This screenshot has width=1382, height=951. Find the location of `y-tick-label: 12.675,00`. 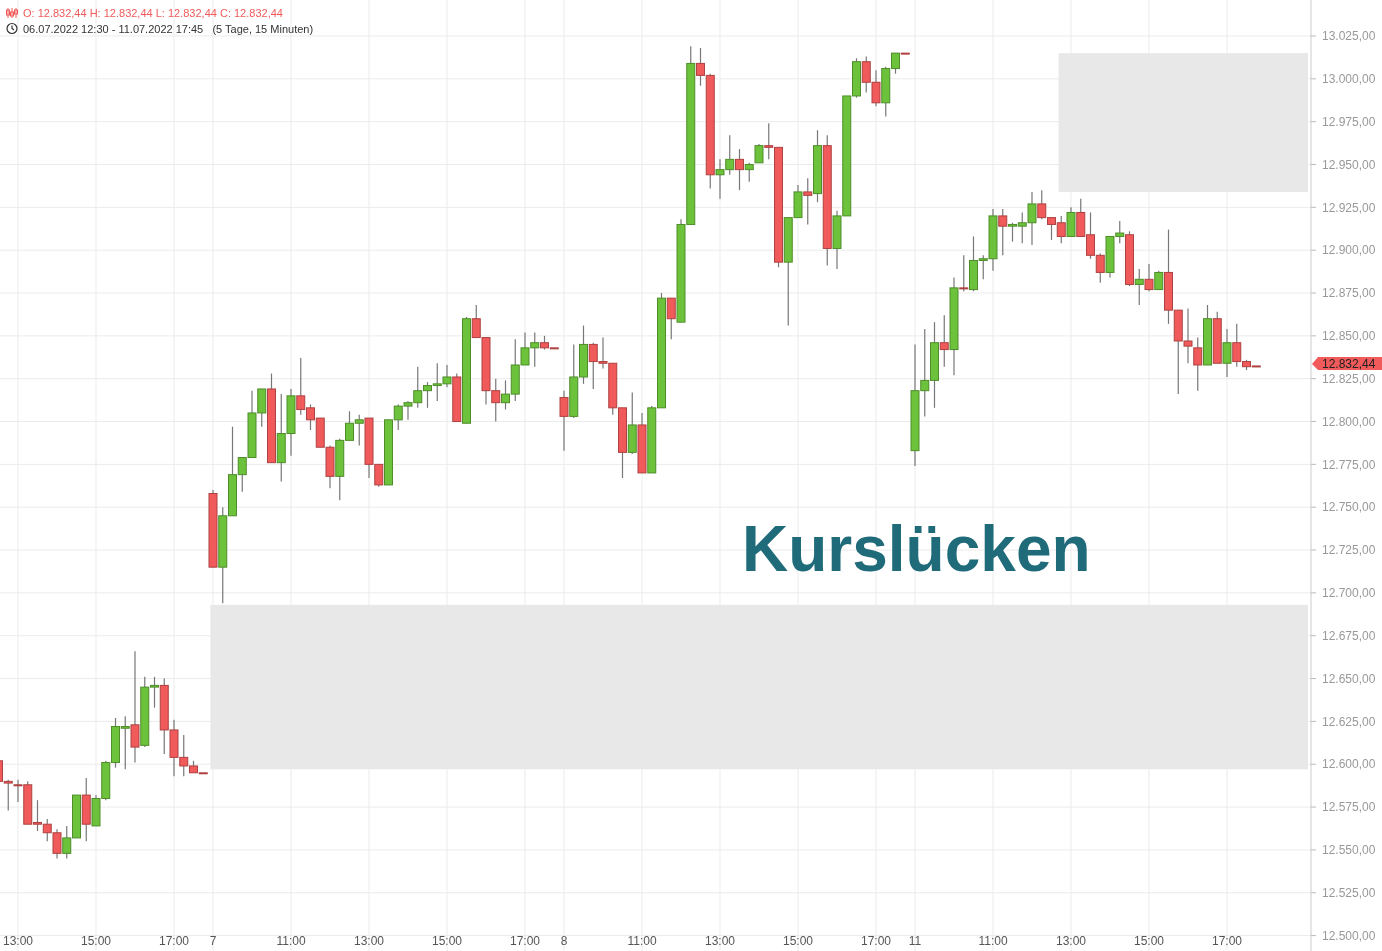

y-tick-label: 12.675,00 is located at coordinates (1349, 635).